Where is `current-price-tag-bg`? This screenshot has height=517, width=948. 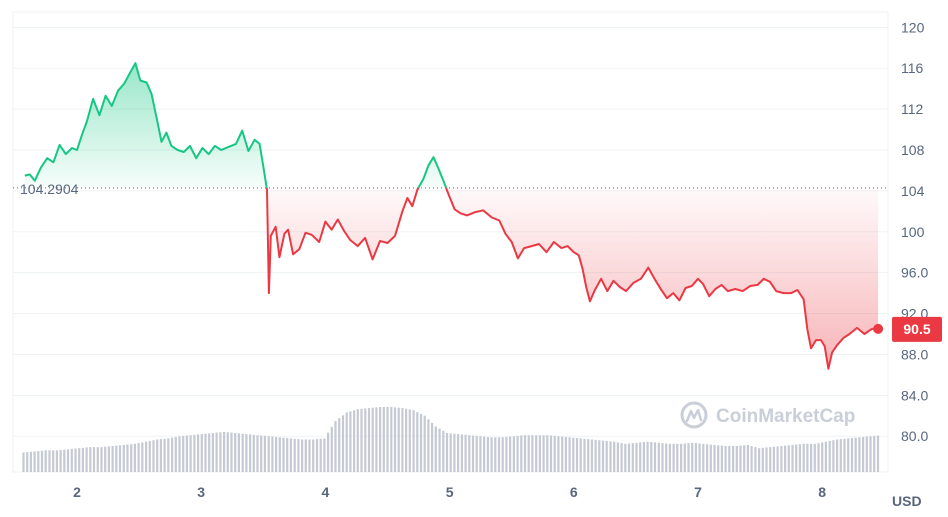 current-price-tag-bg is located at coordinates (917, 329).